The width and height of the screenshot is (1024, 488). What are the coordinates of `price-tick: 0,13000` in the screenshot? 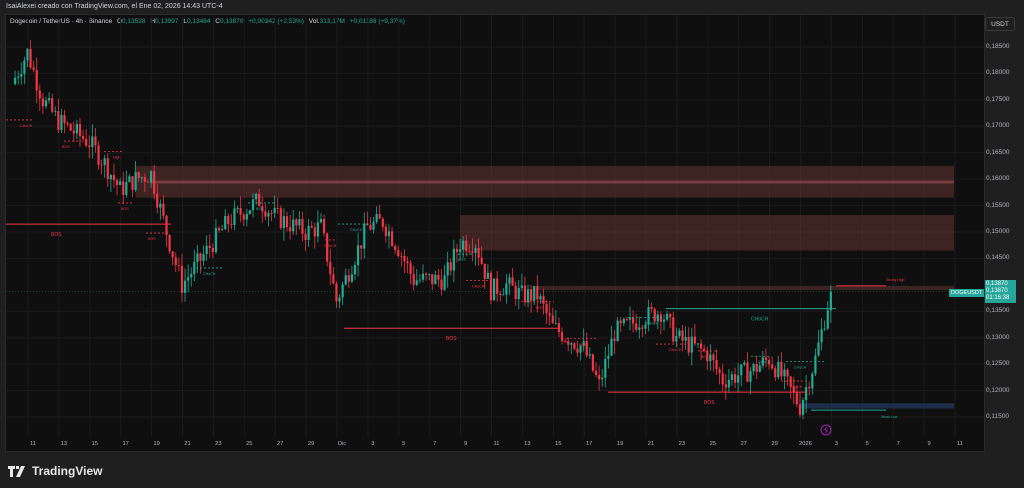 It's located at (998, 337).